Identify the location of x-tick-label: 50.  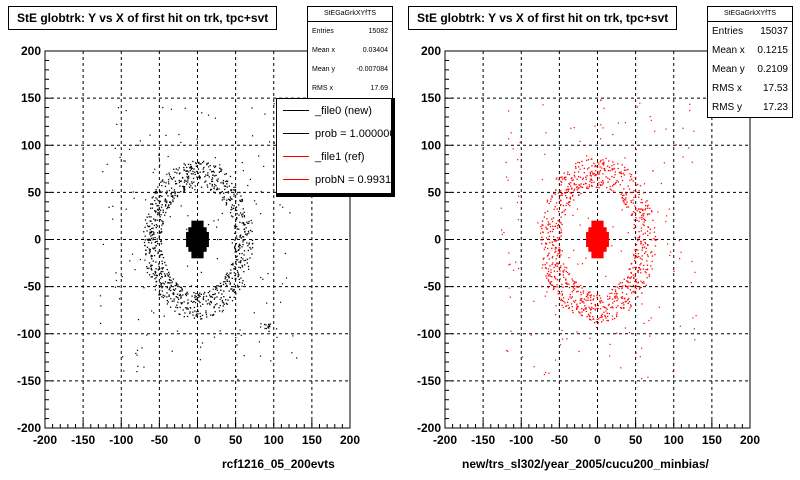
(236, 440).